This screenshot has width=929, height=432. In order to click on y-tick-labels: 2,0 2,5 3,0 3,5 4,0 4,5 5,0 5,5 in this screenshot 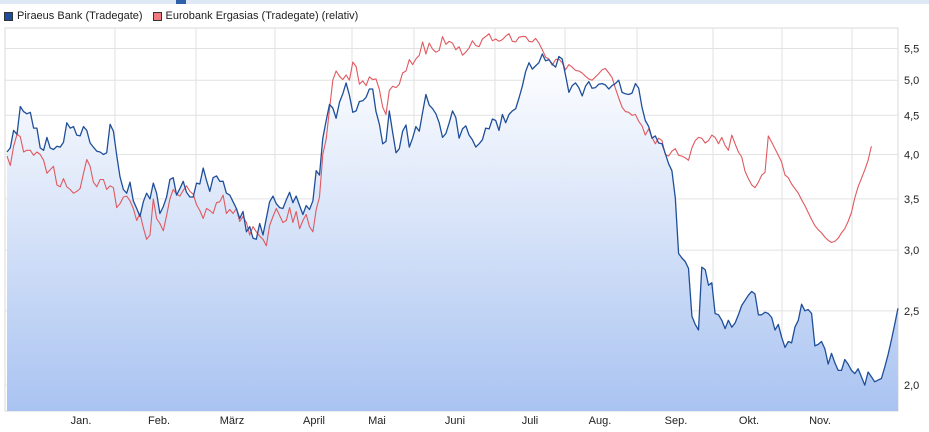, I will do `click(911, 218)`.